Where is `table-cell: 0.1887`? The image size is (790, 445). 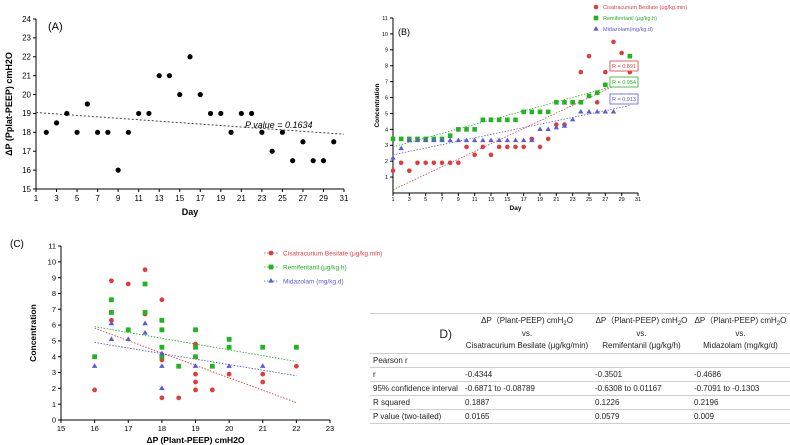
table-cell: 0.1887 is located at coordinates (527, 402).